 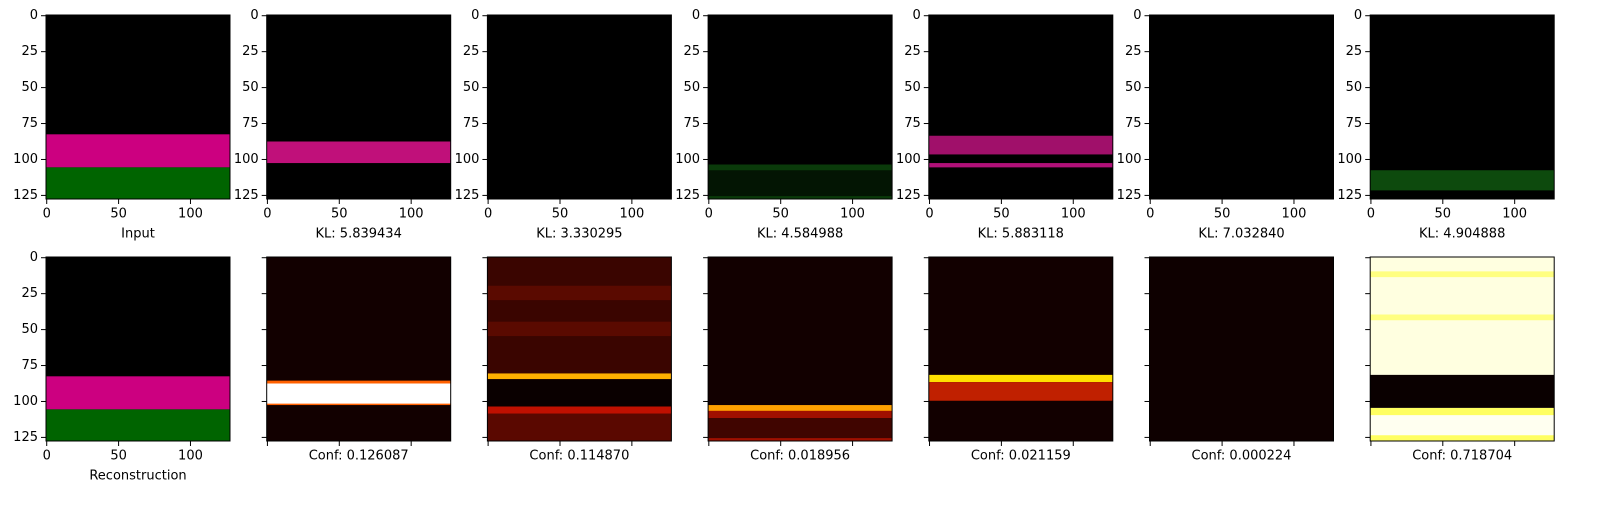 I want to click on panel: 0 50 100 0 25 50 75 100 125 KL: 5.839434, so click(x=343, y=125).